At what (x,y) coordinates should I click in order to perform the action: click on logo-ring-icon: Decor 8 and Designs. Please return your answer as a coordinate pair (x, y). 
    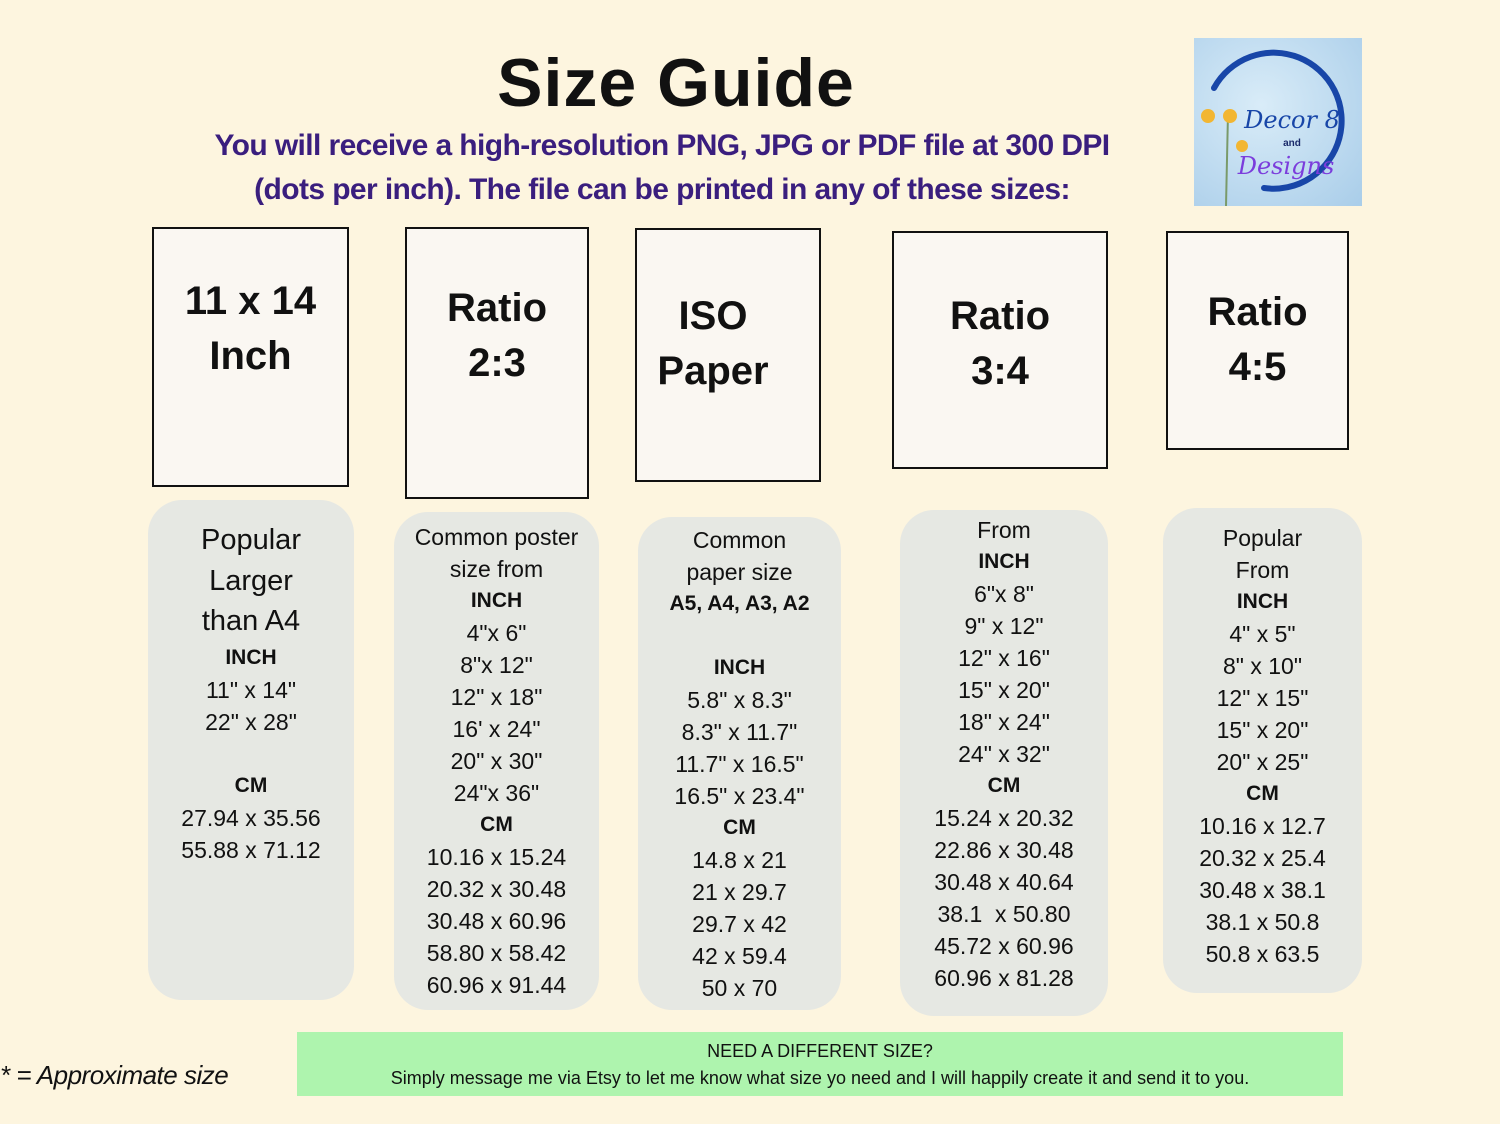
    Looking at the image, I should click on (1273, 128).